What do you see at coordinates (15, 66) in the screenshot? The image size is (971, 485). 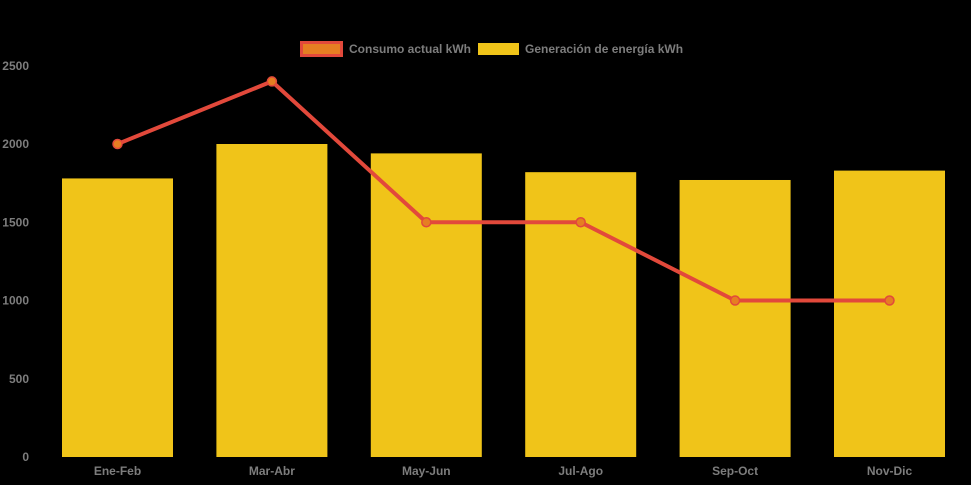 I see `y-tick-2500: 2500` at bounding box center [15, 66].